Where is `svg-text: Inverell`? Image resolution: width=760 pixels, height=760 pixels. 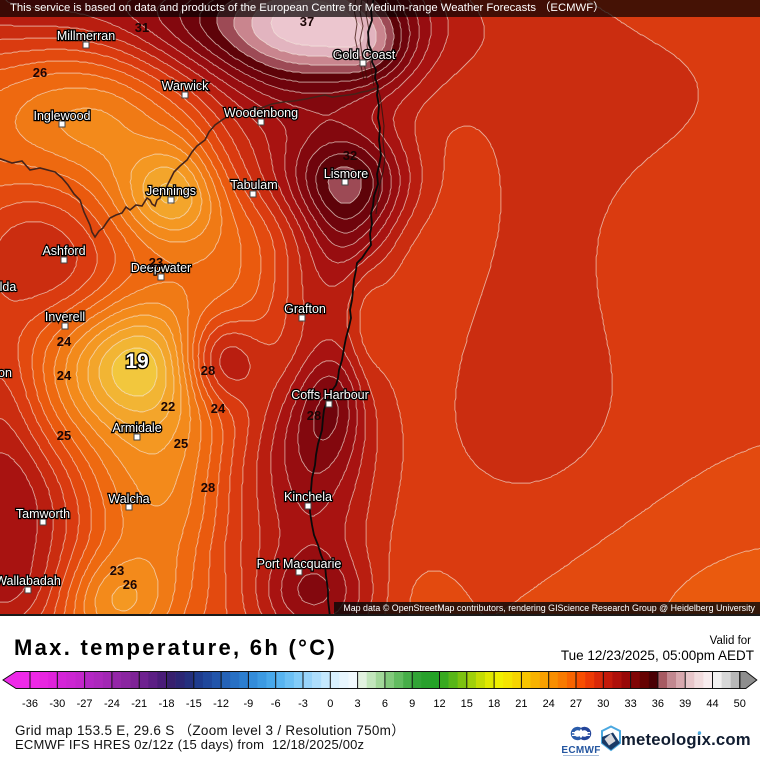 svg-text: Inverell is located at coordinates (65, 317).